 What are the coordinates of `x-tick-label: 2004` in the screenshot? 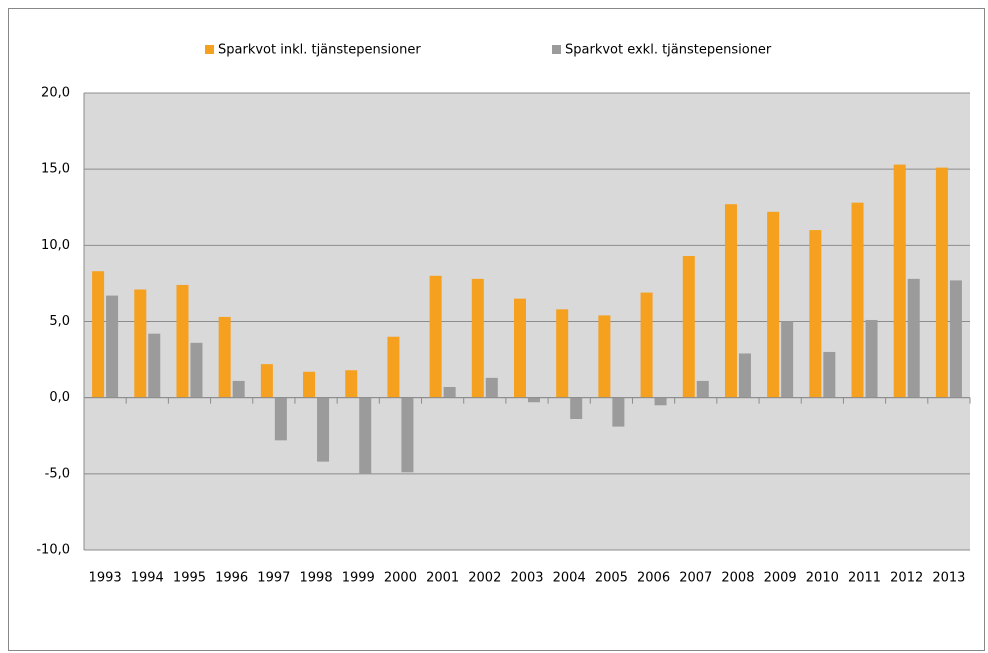 It's located at (569, 578).